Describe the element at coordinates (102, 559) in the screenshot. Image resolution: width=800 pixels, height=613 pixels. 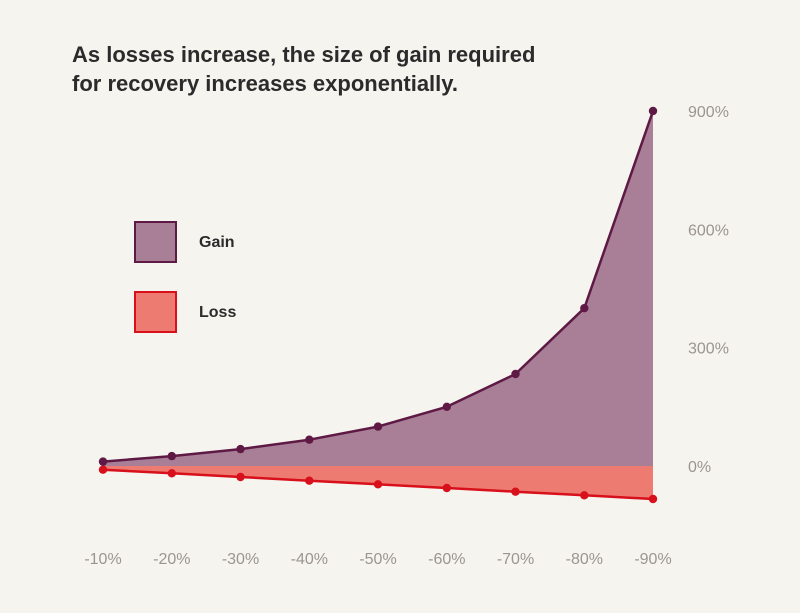
I see `x-tick-label: -10%` at that location.